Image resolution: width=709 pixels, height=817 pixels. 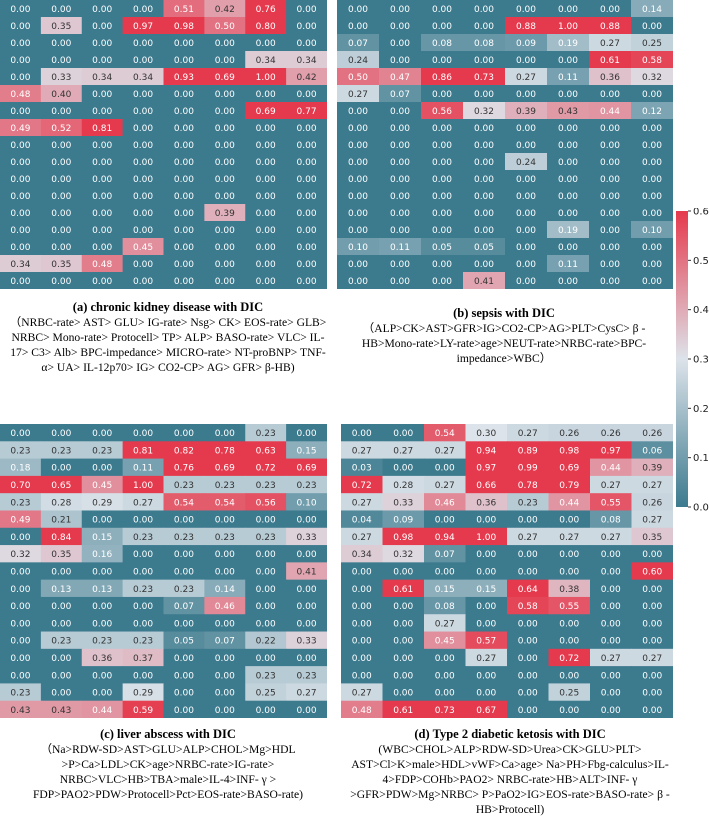 I want to click on heatmap-c-cell-label: 0.69, so click(x=225, y=469).